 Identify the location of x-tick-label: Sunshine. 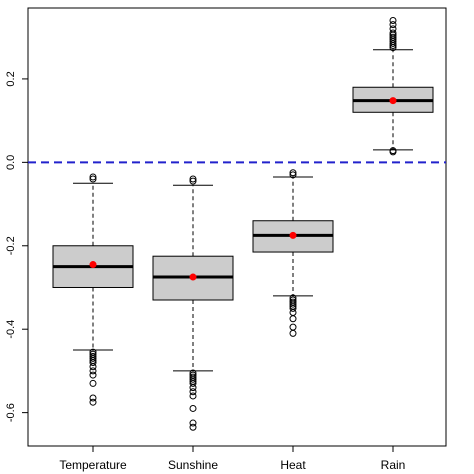
(193, 465).